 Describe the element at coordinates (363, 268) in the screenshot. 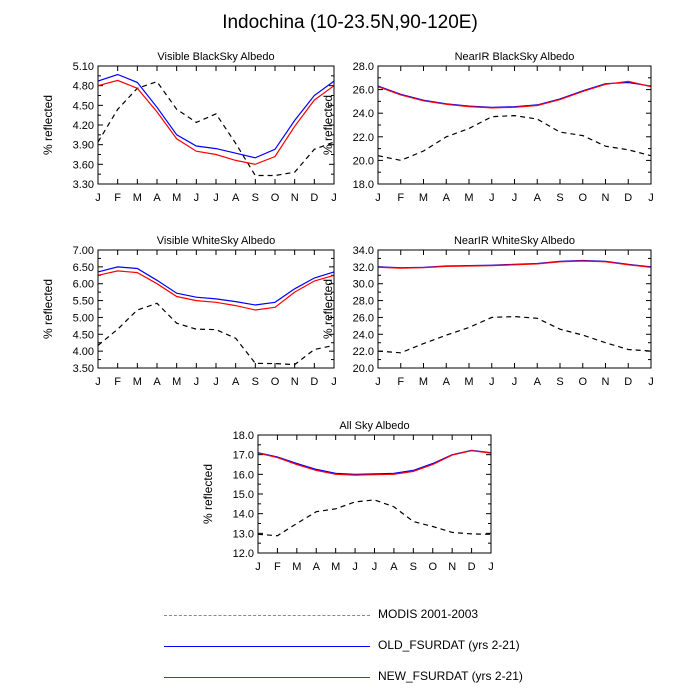

I see `y-tick-label: 32.0` at that location.